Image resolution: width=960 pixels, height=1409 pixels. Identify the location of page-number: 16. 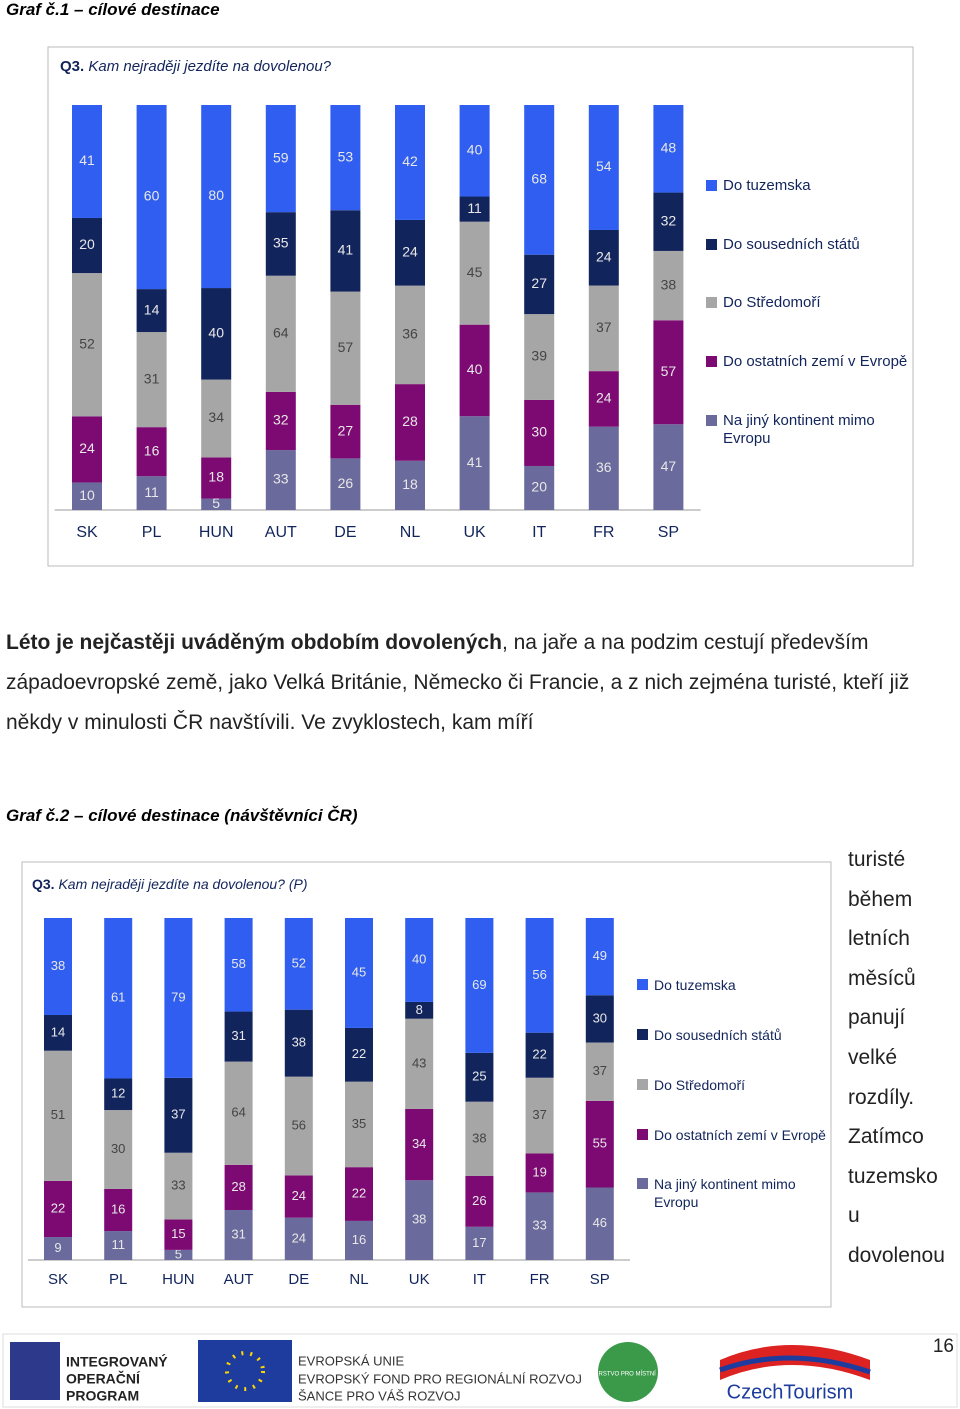
(943, 1346).